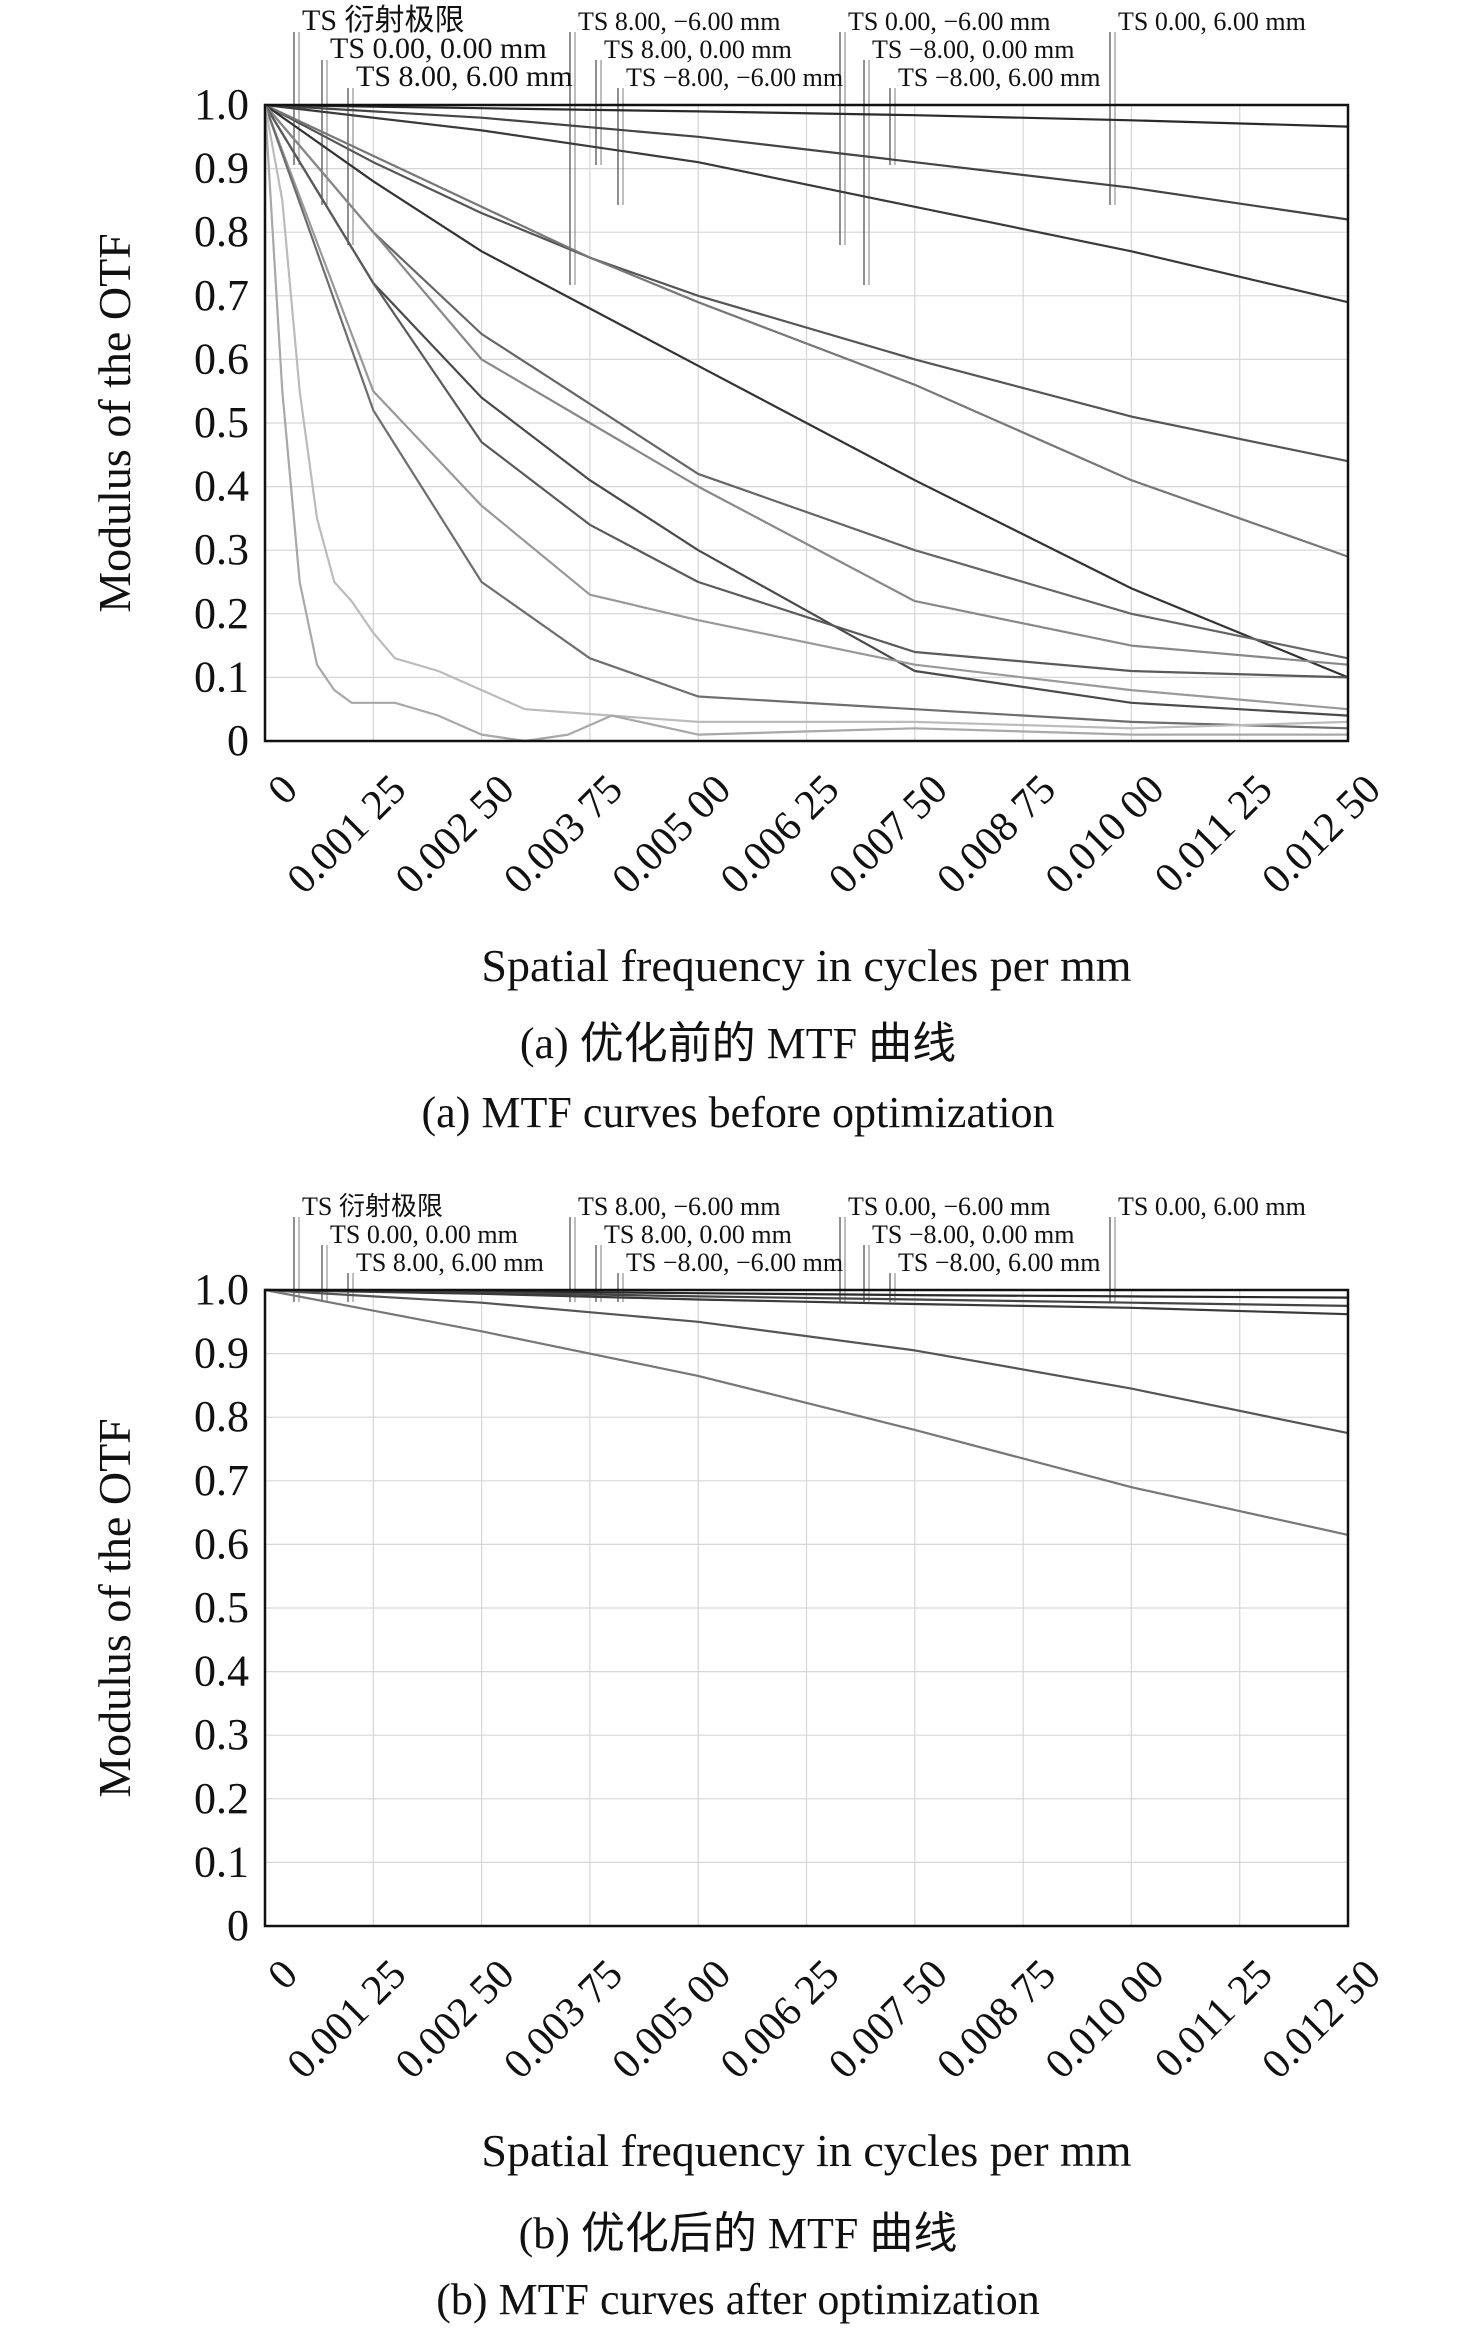  What do you see at coordinates (738, 1043) in the screenshot?
I see `caption-a-cn: (a) 优化前的 MTF 曲线` at bounding box center [738, 1043].